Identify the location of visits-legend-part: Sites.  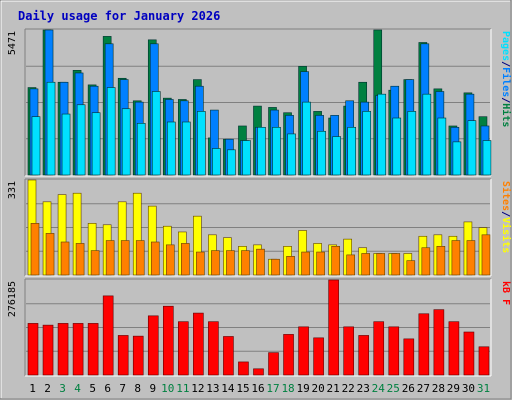
(506, 196).